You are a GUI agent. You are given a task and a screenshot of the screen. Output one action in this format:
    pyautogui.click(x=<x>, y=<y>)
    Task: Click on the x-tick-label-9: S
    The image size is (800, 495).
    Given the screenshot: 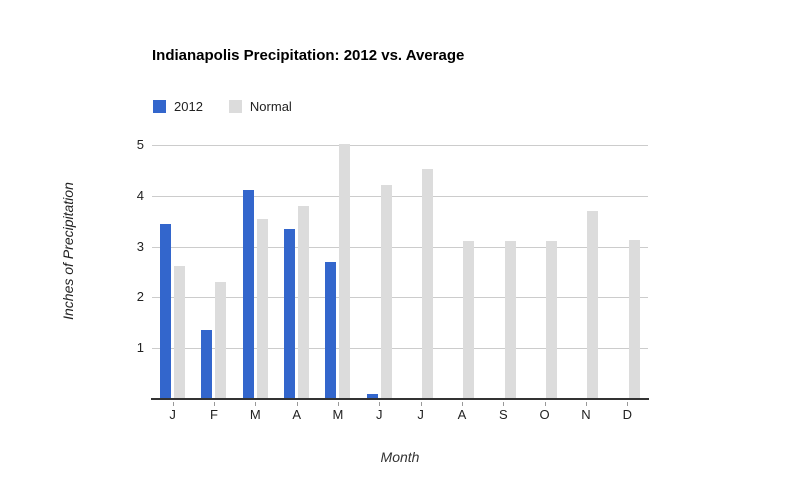 What is the action you would take?
    pyautogui.click(x=503, y=414)
    